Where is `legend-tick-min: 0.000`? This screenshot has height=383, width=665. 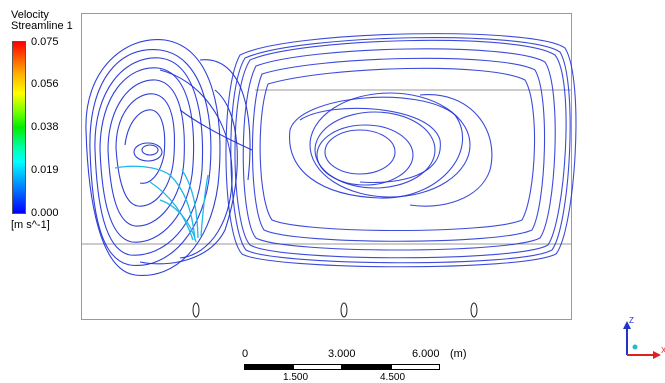
legend-tick-min: 0.000 is located at coordinates (45, 213).